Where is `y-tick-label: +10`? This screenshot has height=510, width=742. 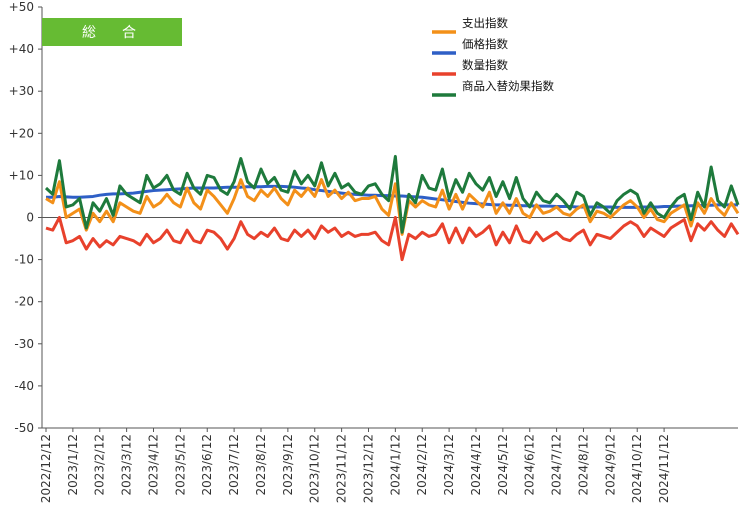
y-tick-label: +10 is located at coordinates (21, 175).